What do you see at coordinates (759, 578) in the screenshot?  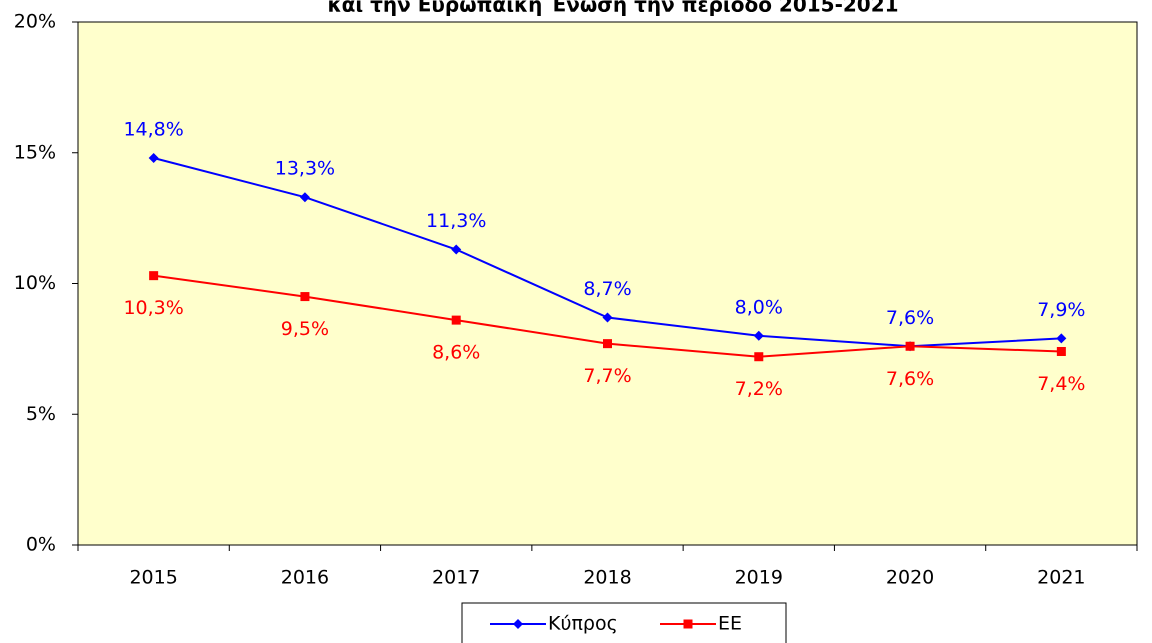 I see `x-tick-label: 2019` at bounding box center [759, 578].